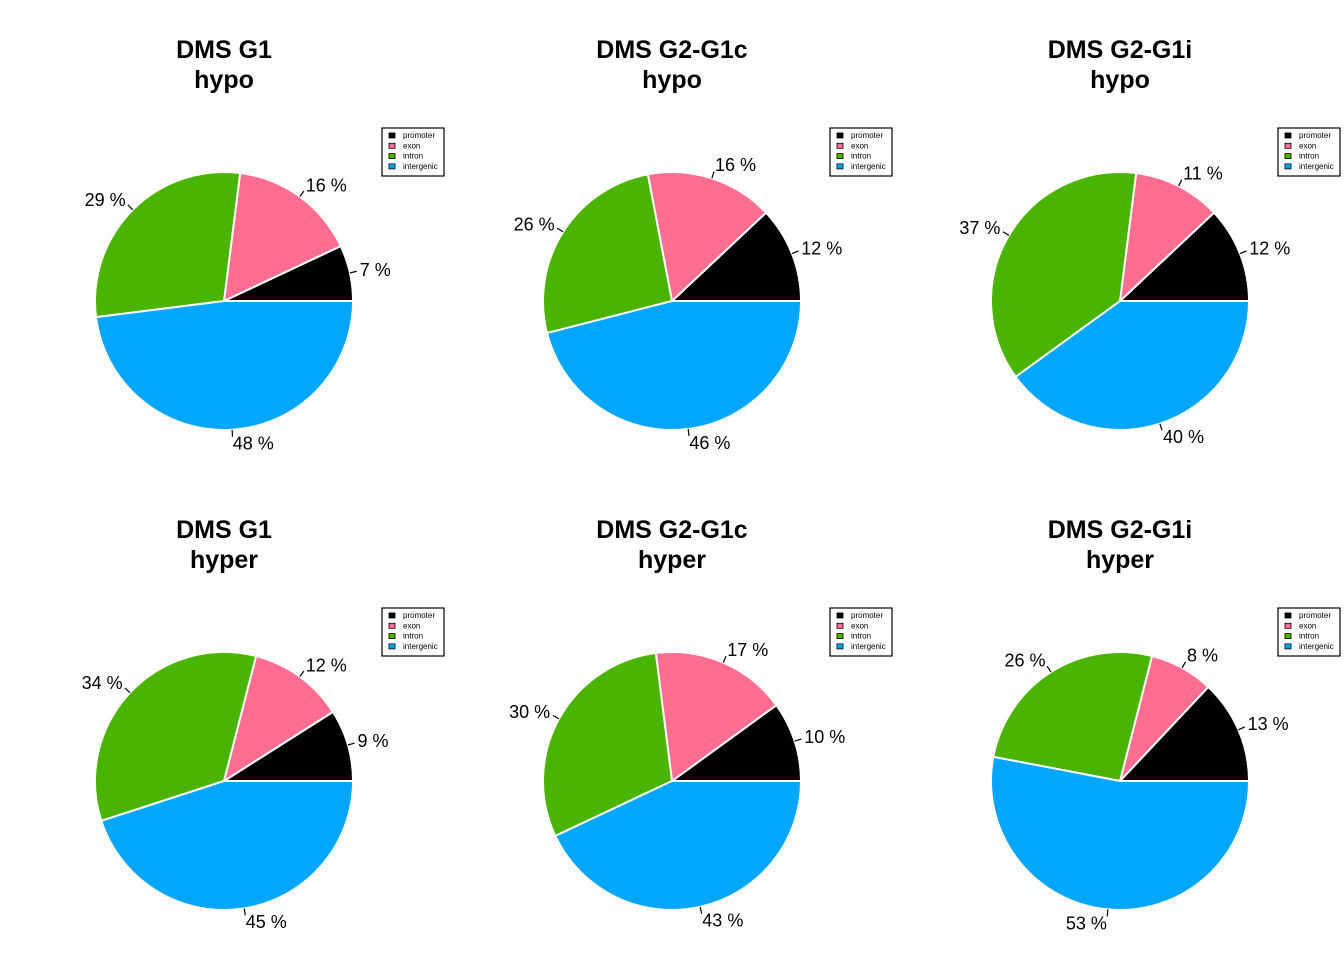 Image resolution: width=1344 pixels, height=960 pixels. Describe the element at coordinates (722, 921) in the screenshot. I see `slice-percent-label: 43 %` at that location.